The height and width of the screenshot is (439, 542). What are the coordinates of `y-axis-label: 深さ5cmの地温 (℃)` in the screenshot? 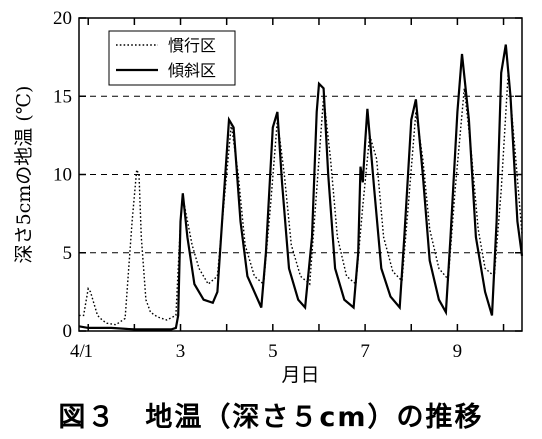 It's located at (24, 175).